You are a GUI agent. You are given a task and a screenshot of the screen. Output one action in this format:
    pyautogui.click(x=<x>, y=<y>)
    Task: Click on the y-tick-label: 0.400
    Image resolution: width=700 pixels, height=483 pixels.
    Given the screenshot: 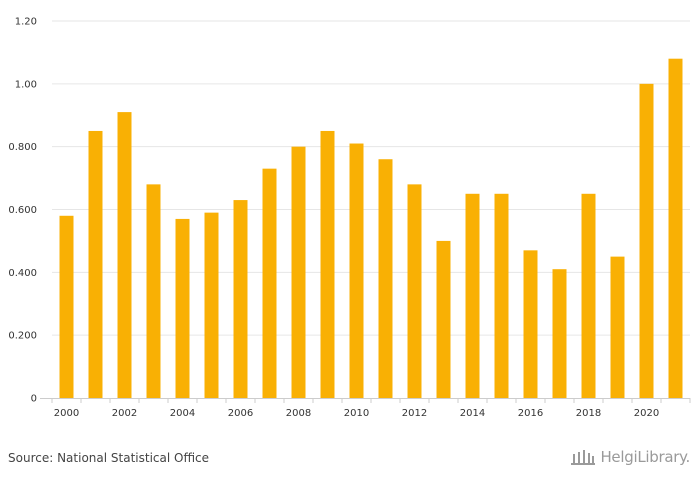 What is the action you would take?
    pyautogui.click(x=22, y=273)
    